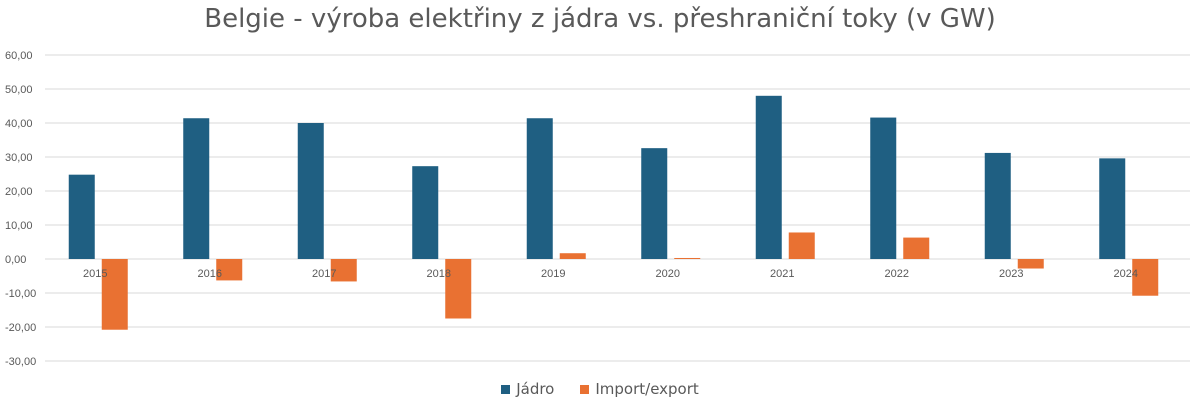 The height and width of the screenshot is (404, 1200). I want to click on legend-swatch-import-export, so click(585, 389).